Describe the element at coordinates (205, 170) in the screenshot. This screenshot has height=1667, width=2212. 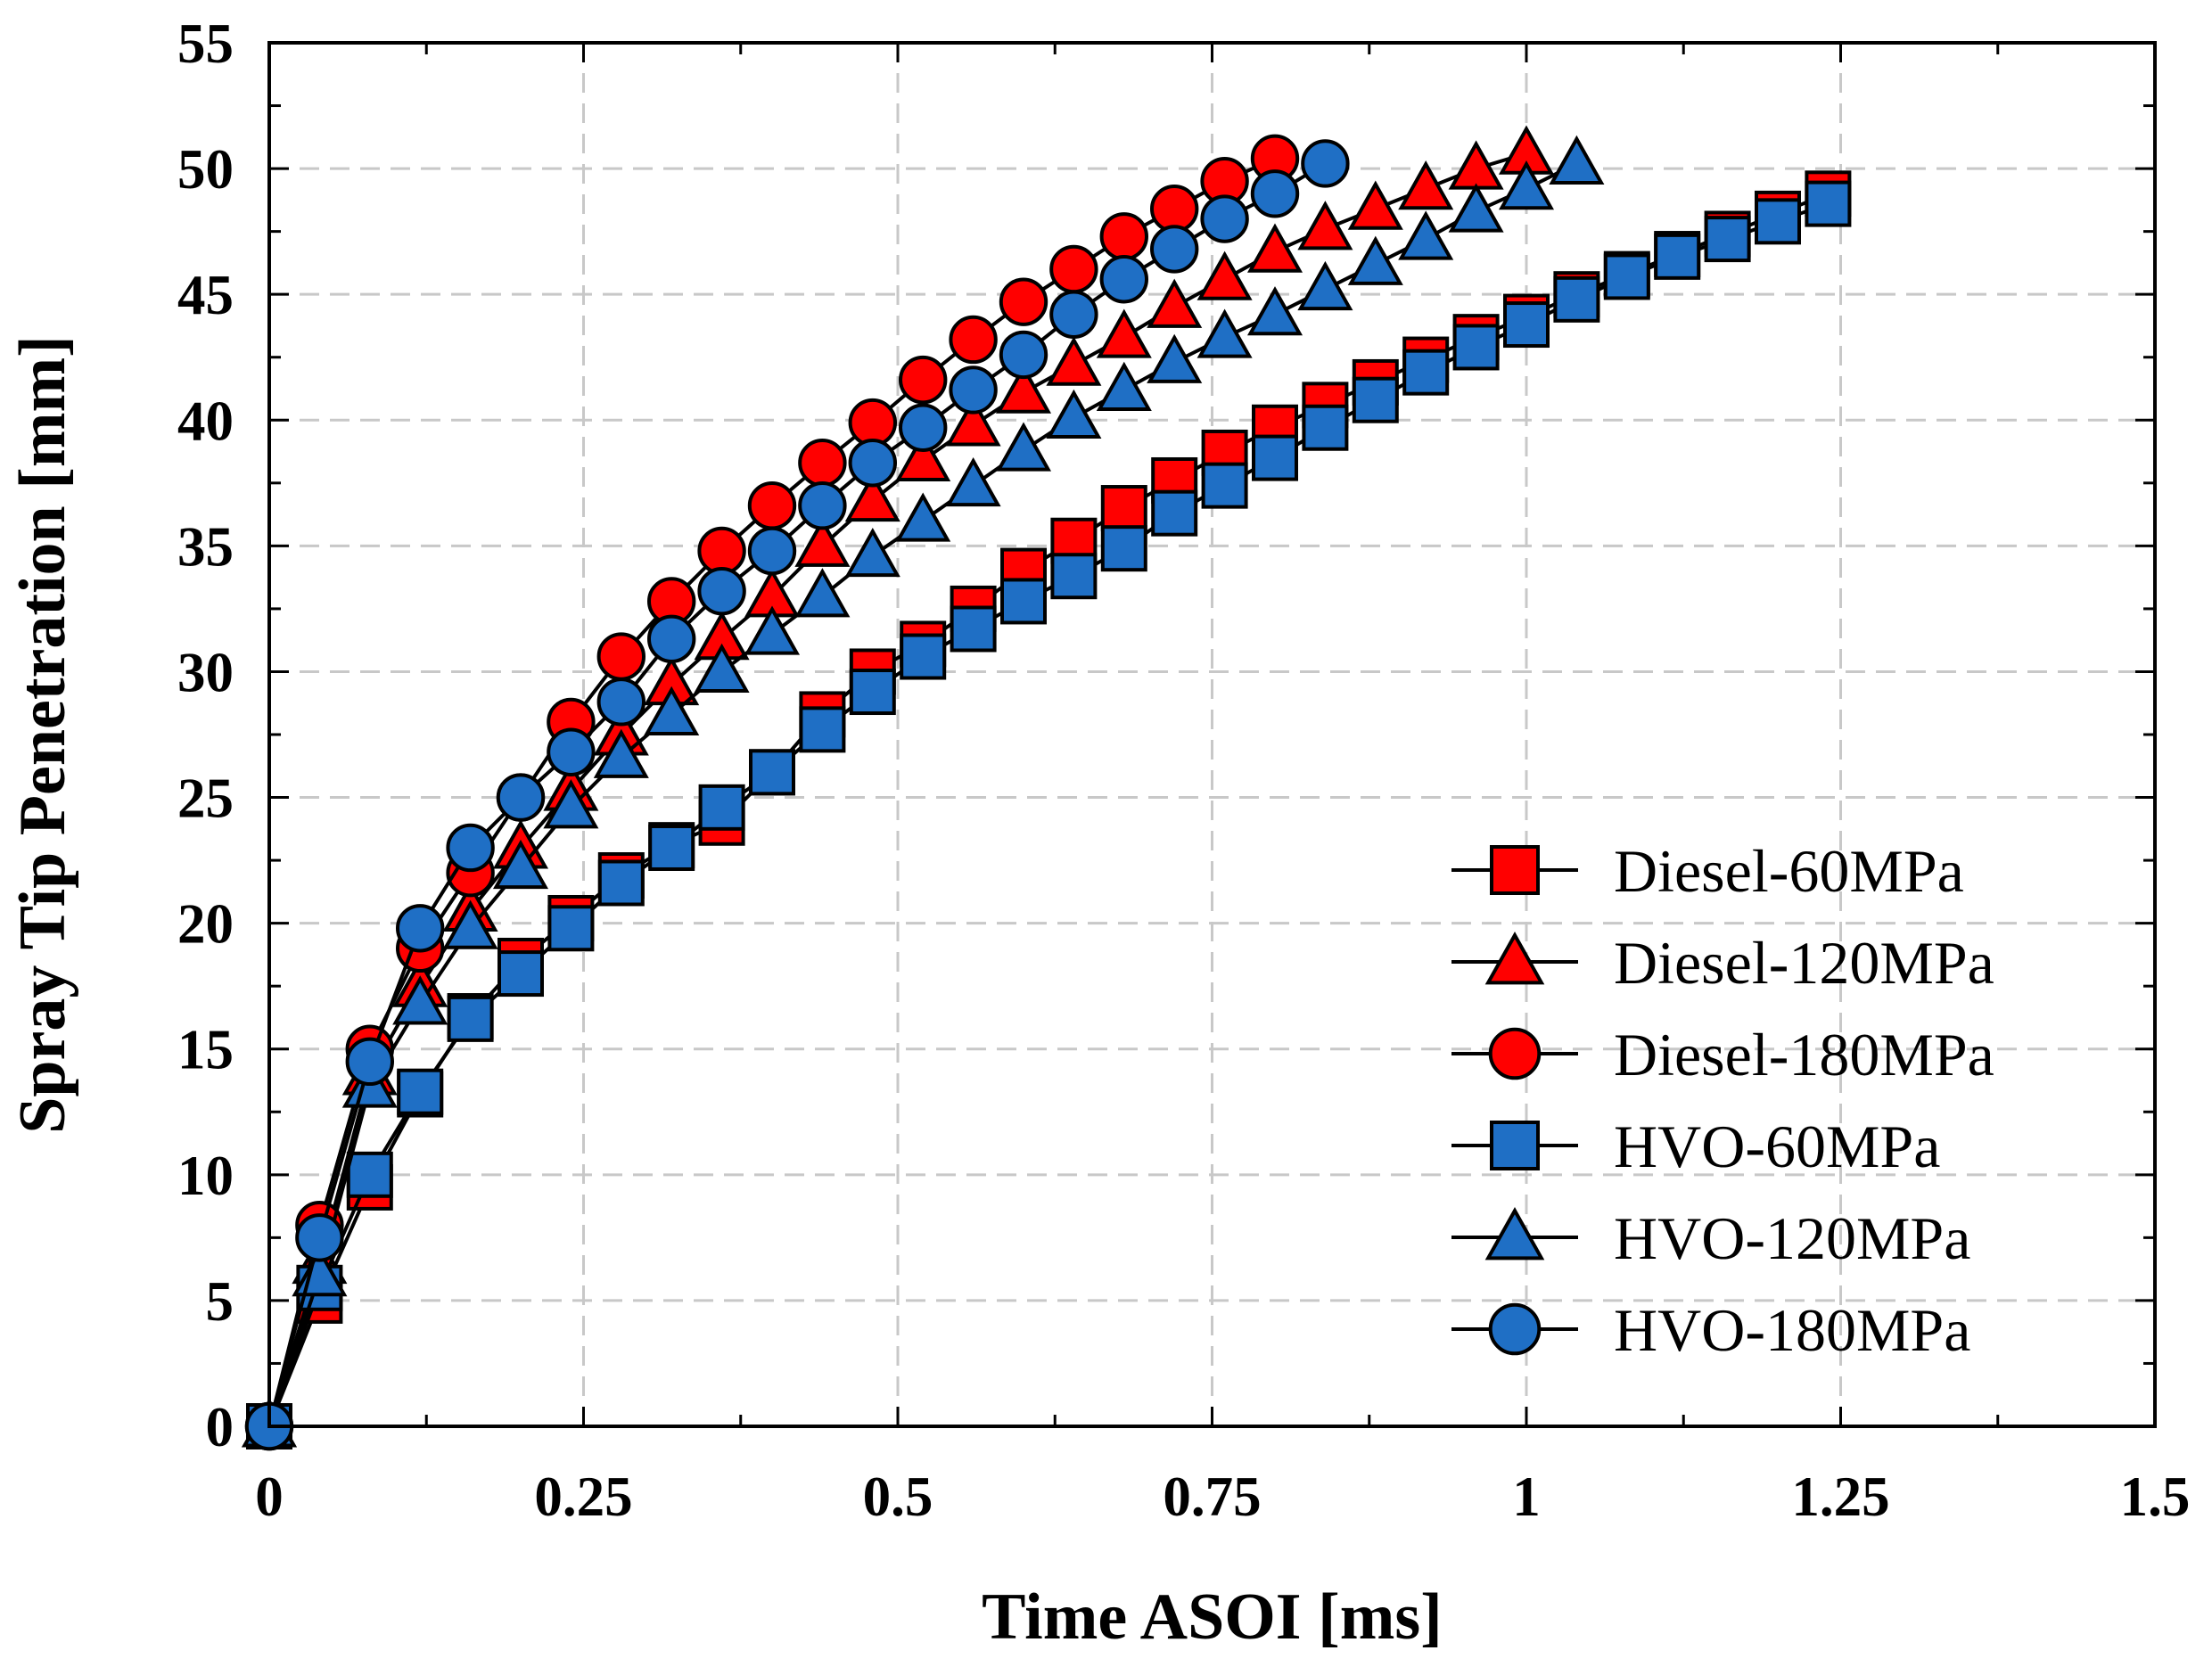
I see `y-tick-label: 50` at that location.